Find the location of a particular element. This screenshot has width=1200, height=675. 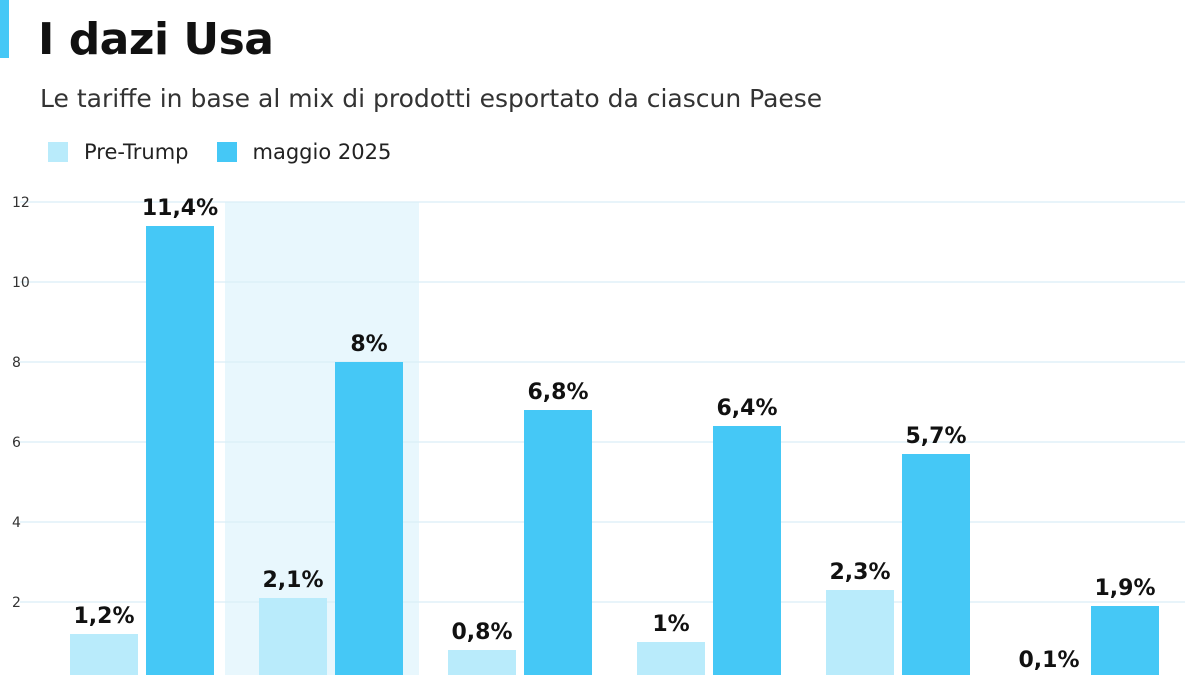

y-tick-label: 6 is located at coordinates (16, 443).